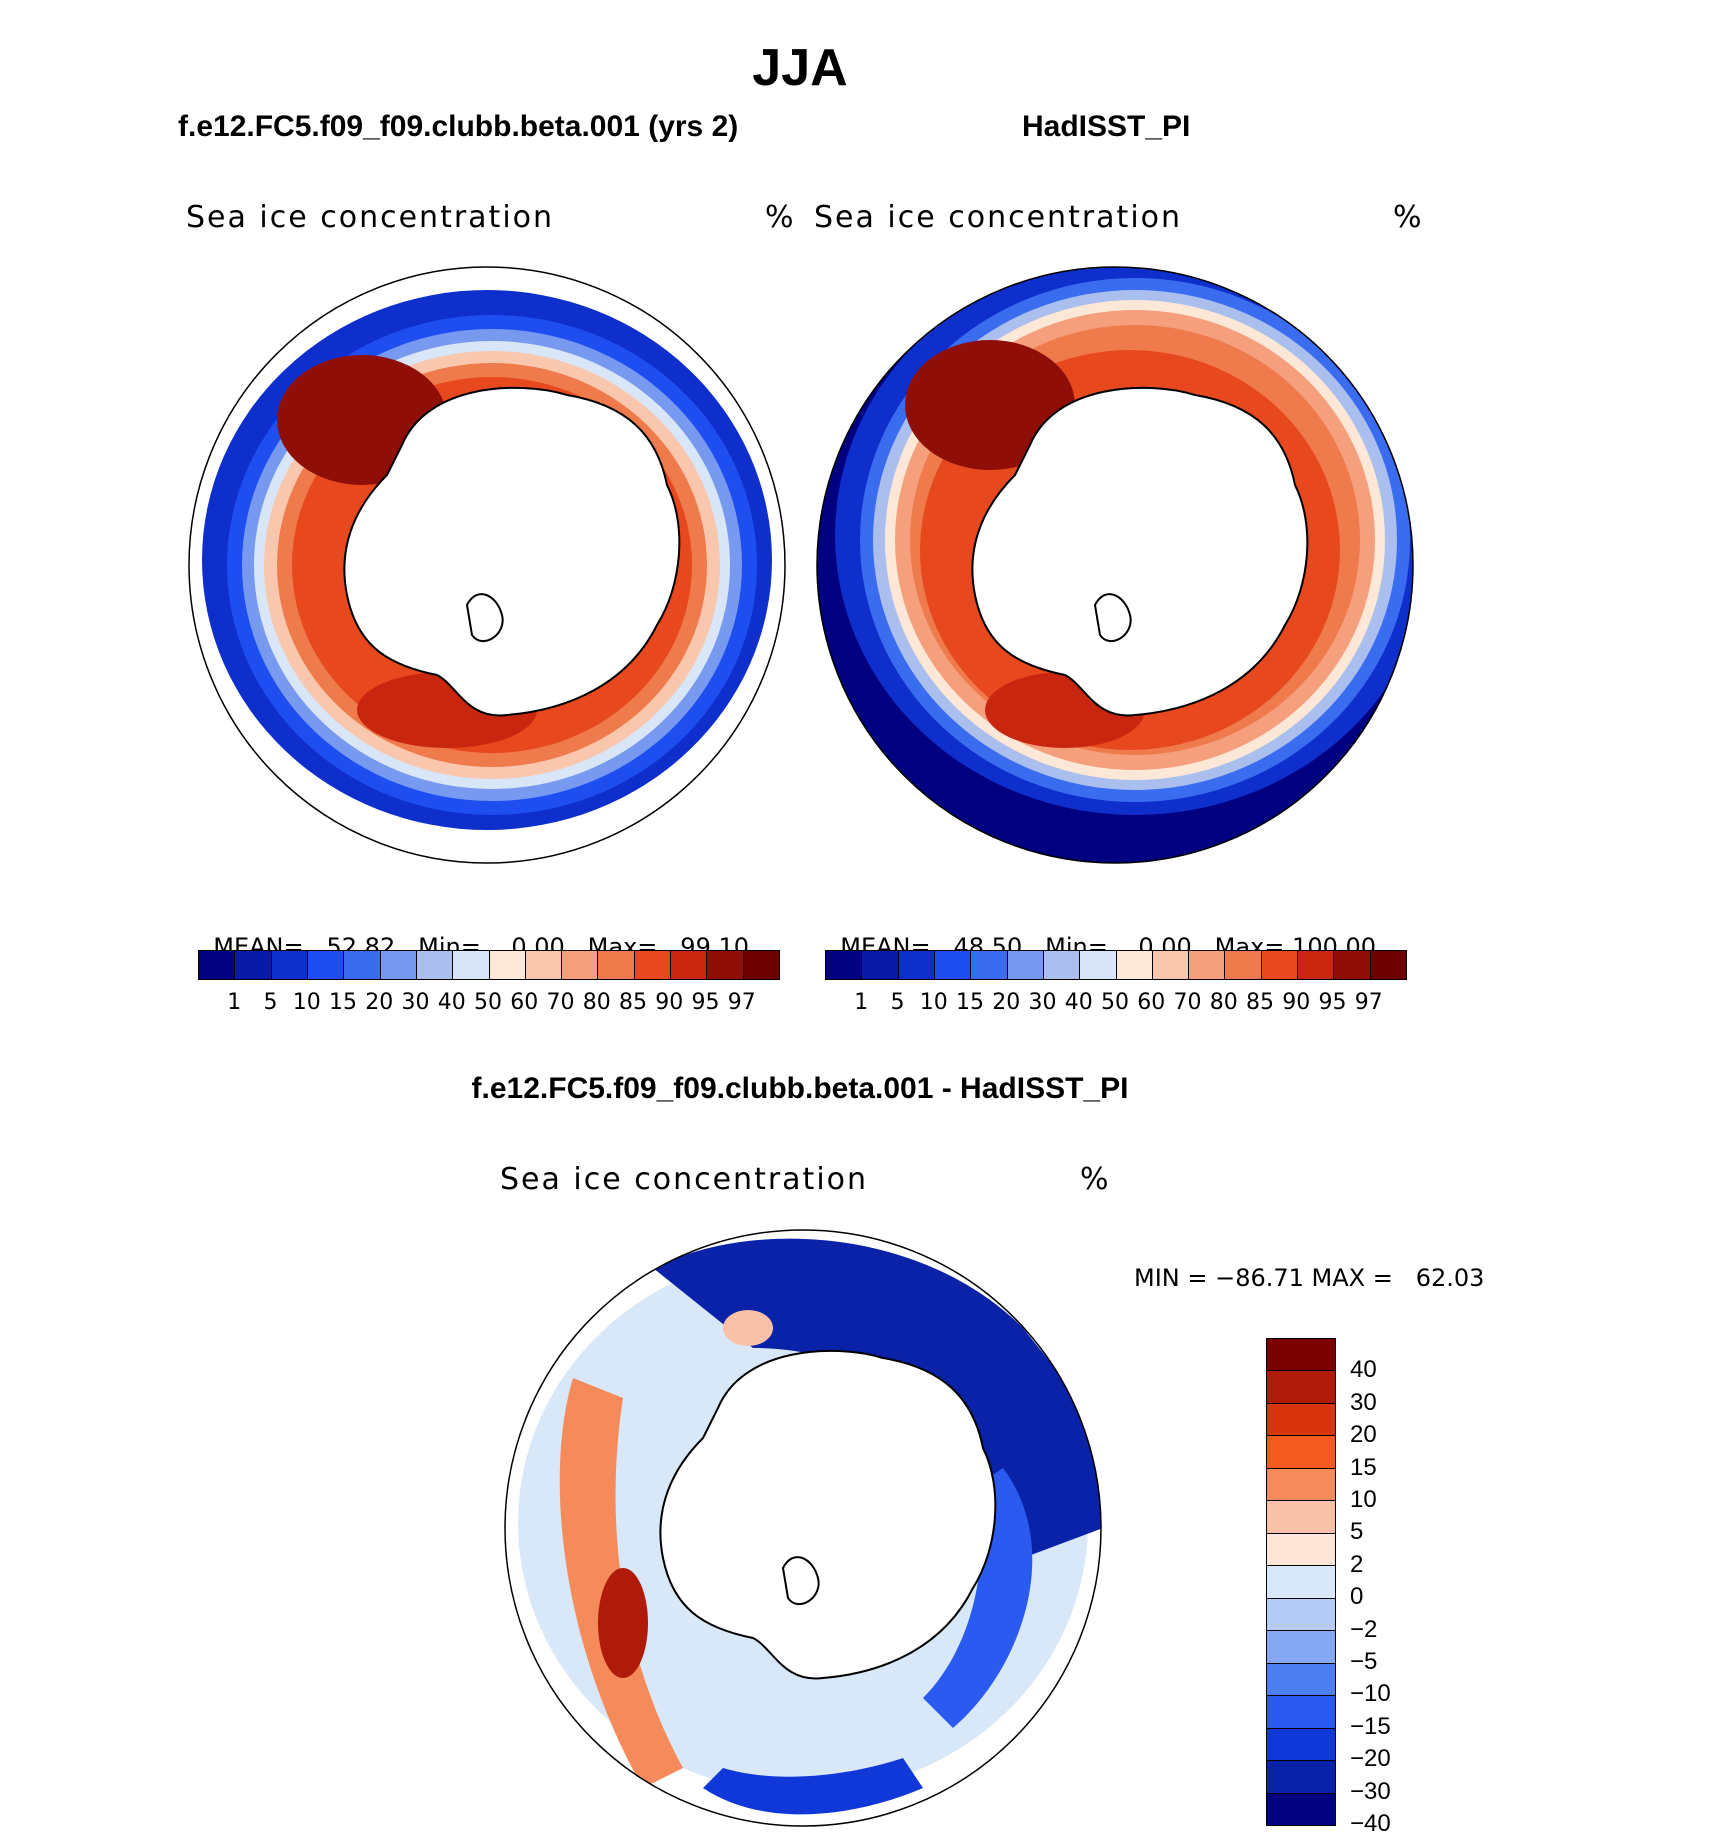 The height and width of the screenshot is (1838, 1710). Describe the element at coordinates (1115, 565) in the screenshot. I see `observed-sea-ice-map` at that location.